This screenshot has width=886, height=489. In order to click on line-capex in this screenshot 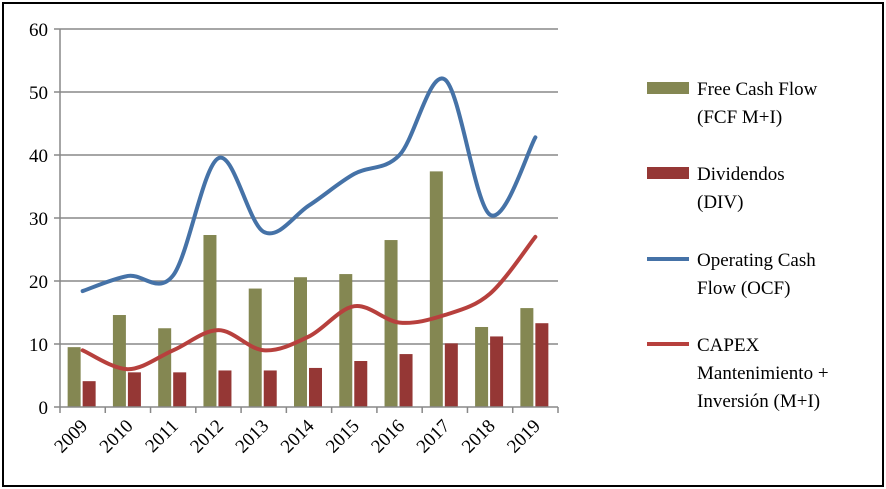, I will do `click(309, 303)`.